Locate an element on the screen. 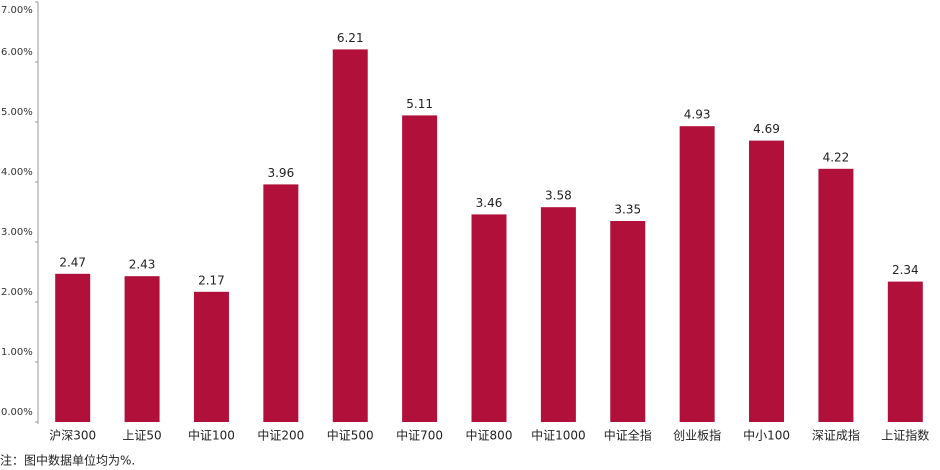 The width and height of the screenshot is (940, 470). x-tick-label: 中证1000 is located at coordinates (558, 435).